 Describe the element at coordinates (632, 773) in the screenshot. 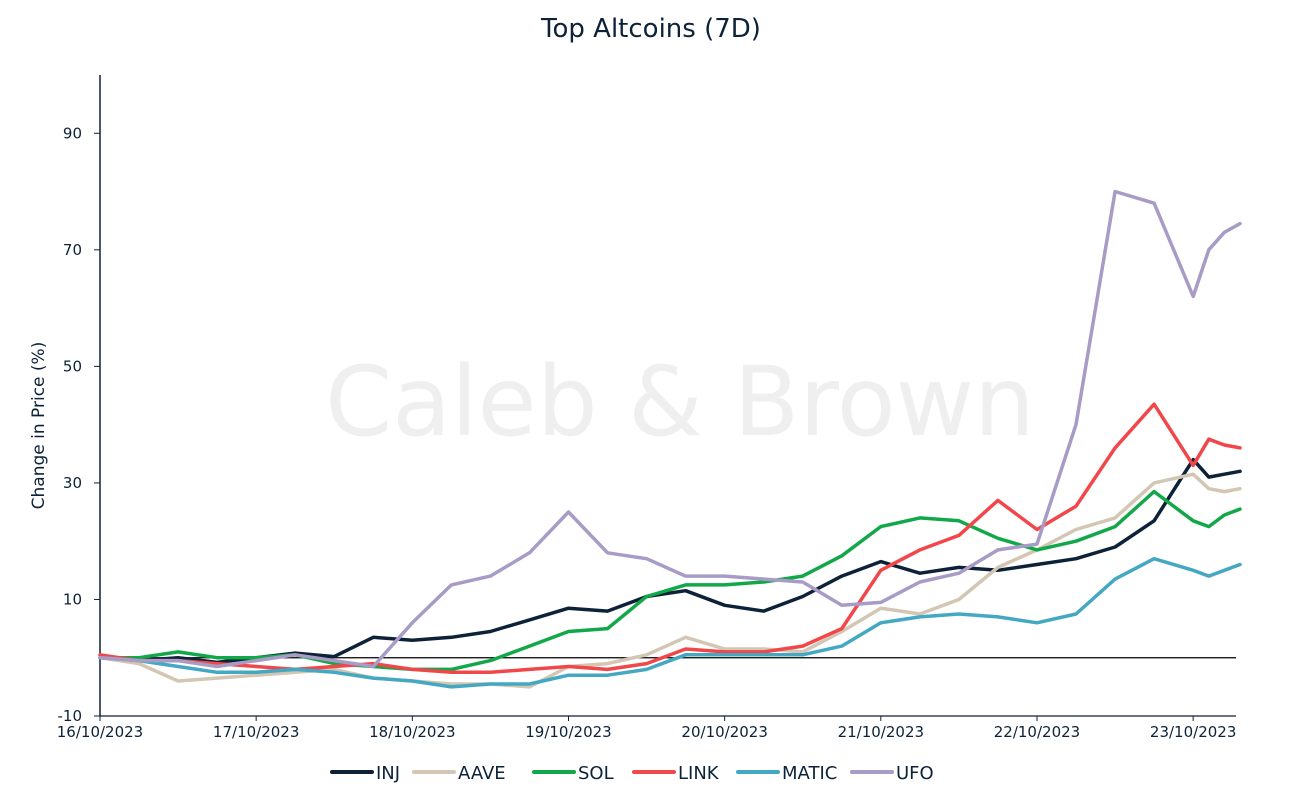

I see `legend: INJ AAVE SOL LINK MATIC UFO` at that location.